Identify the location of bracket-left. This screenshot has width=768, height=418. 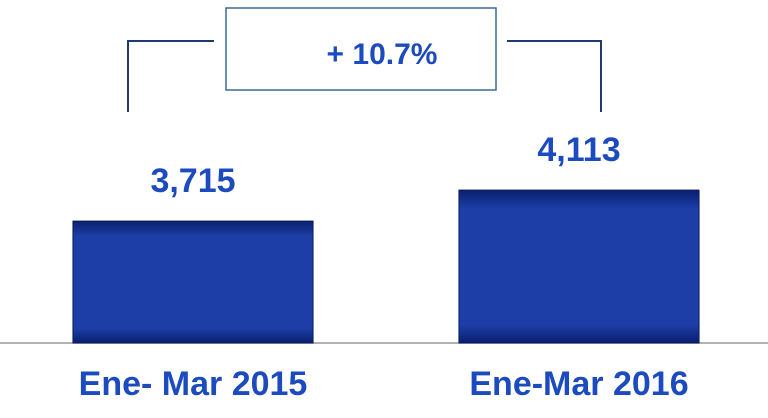
(170, 76).